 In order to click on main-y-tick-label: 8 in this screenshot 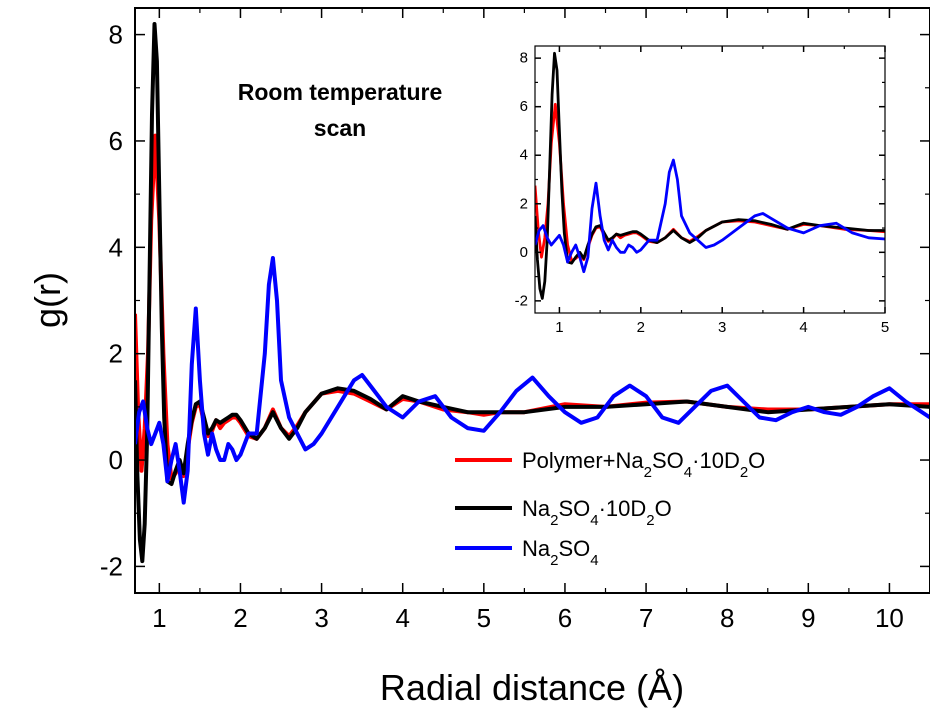, I will do `click(116, 35)`.